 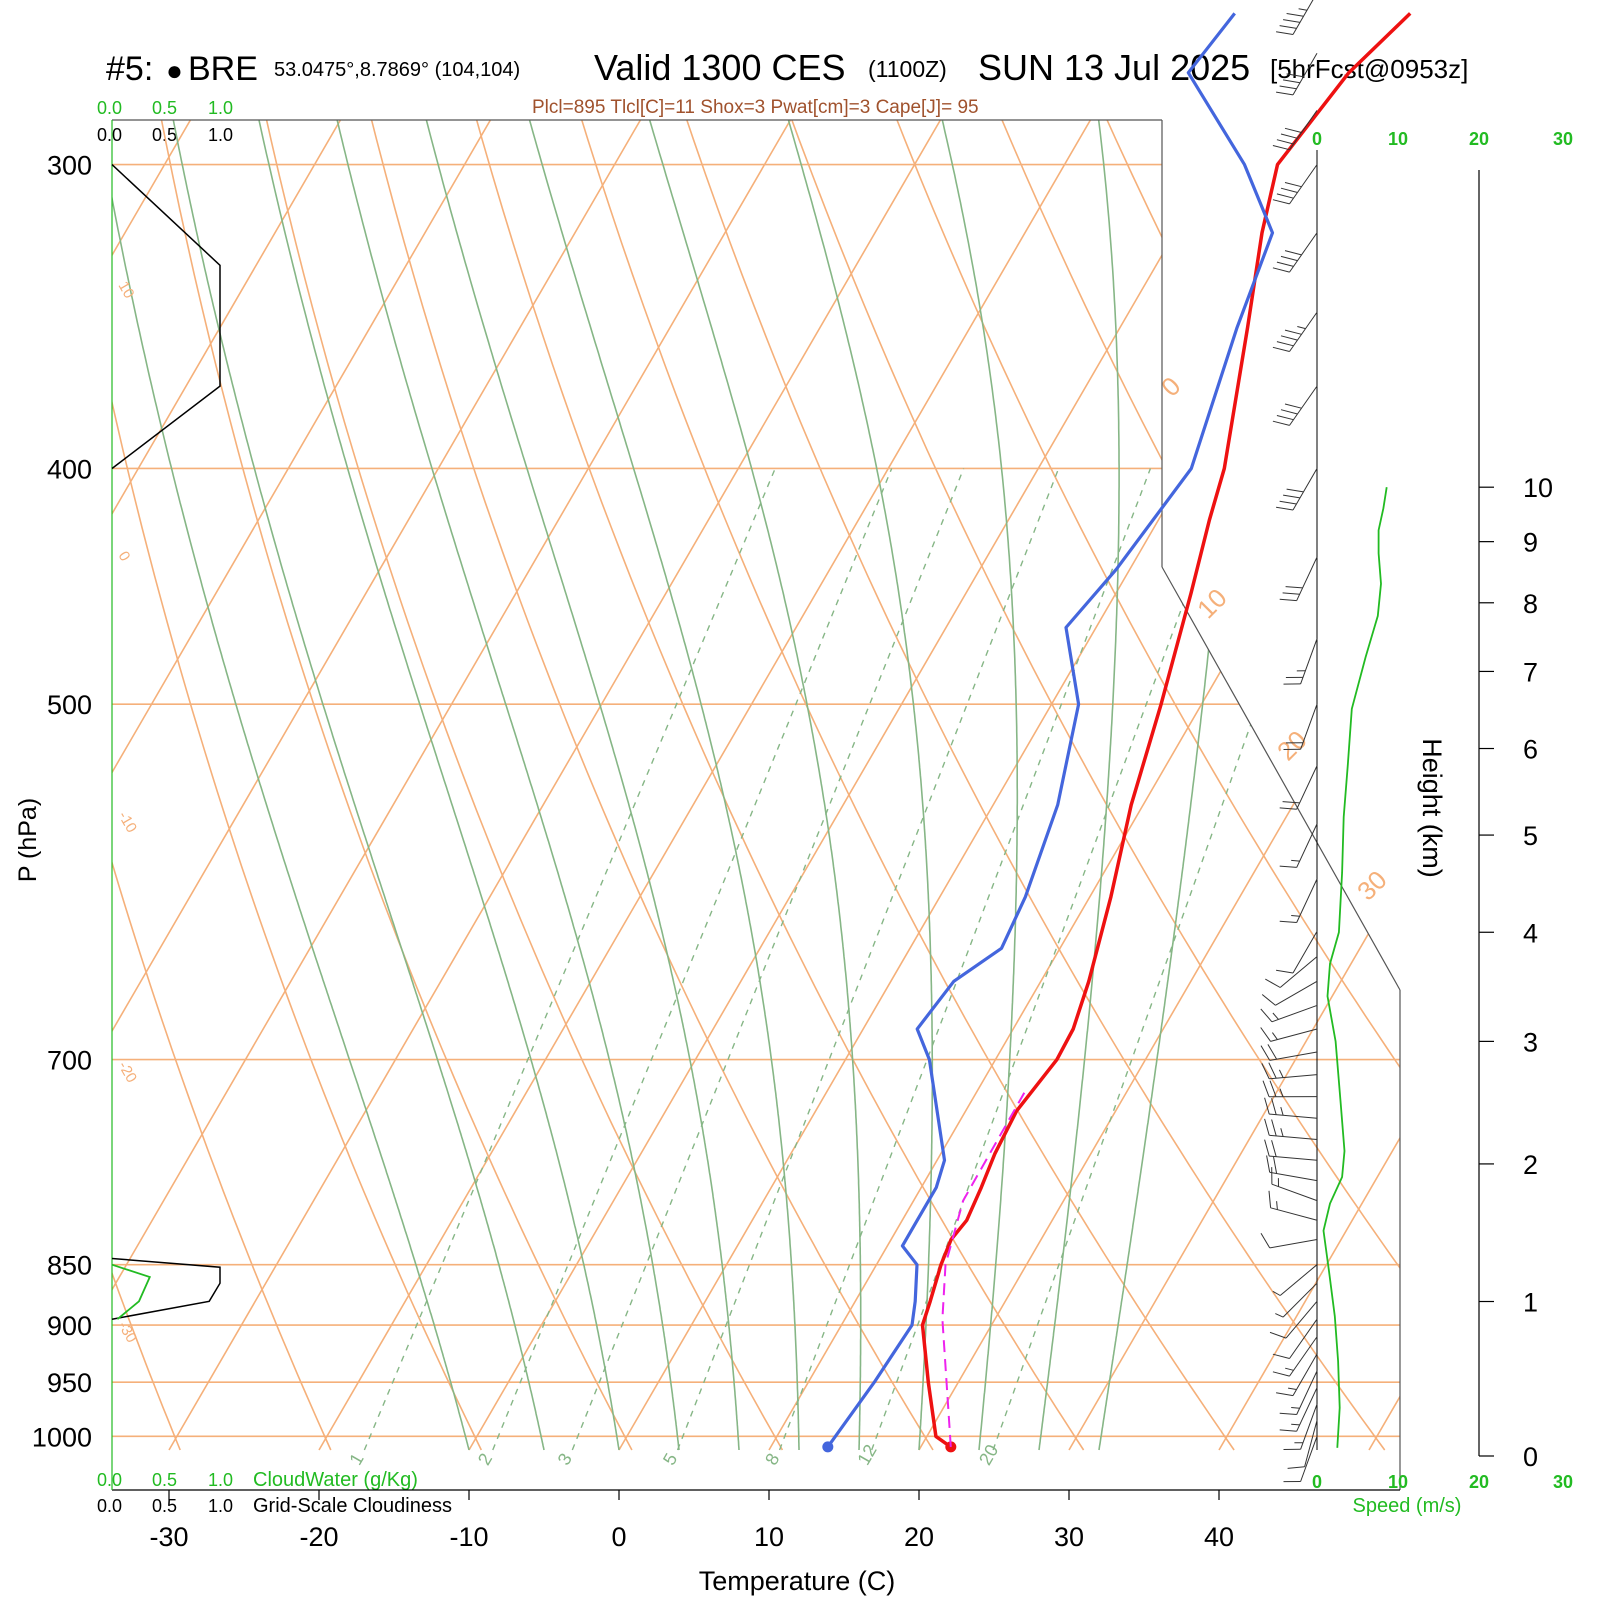 I want to click on y-axis-label: P (hPa), so click(x=28, y=840).